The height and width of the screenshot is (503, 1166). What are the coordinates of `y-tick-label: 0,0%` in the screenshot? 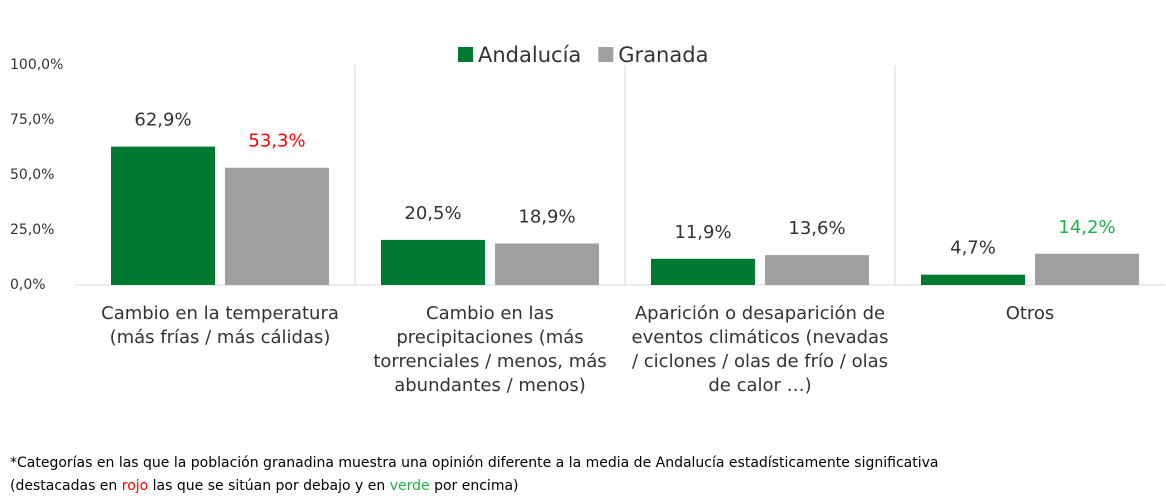 It's located at (28, 285).